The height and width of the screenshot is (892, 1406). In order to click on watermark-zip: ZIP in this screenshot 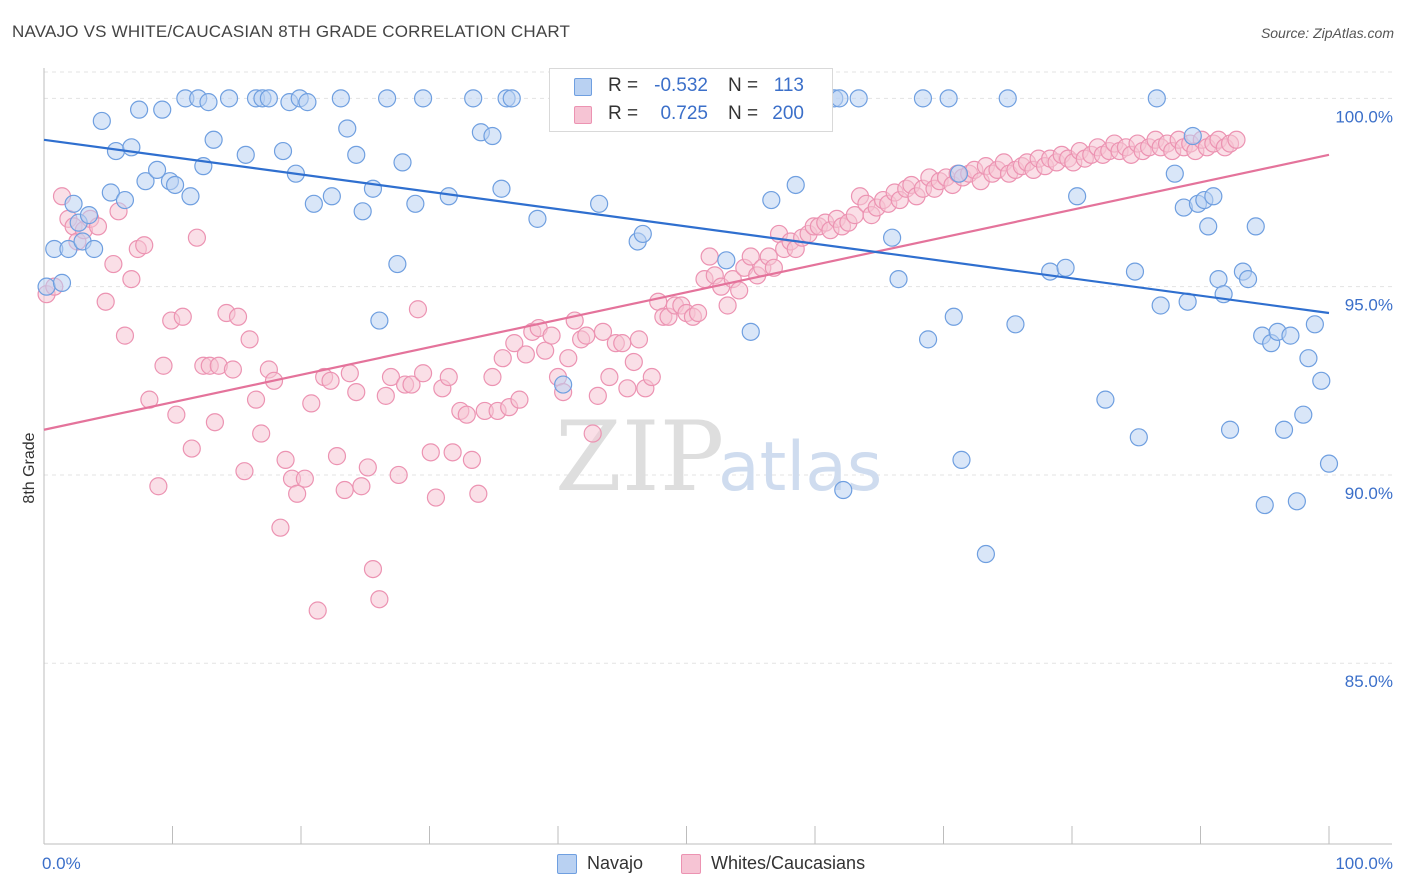, I will do `click(639, 457)`.